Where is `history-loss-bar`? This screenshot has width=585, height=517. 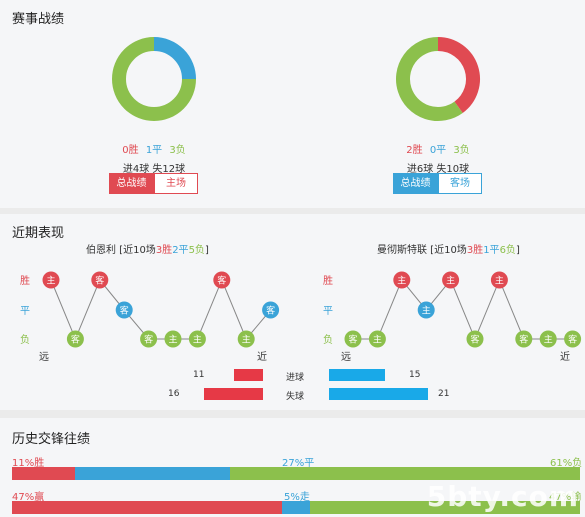
history-loss-bar is located at coordinates (405, 473).